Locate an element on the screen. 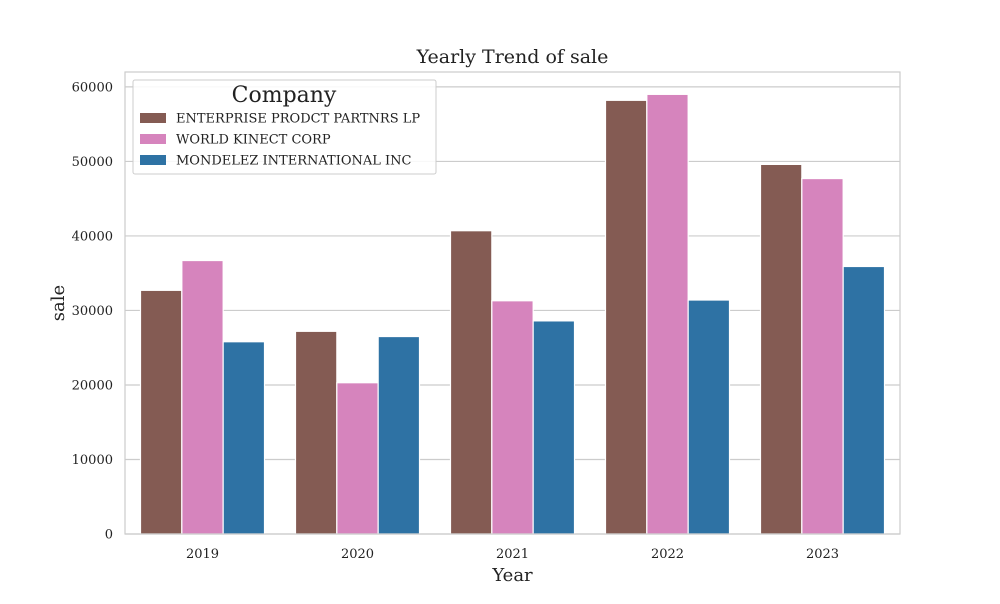 Image resolution: width=1000 pixels, height=604 pixels. legend-label: WORLD KINECT CORP is located at coordinates (253, 140).